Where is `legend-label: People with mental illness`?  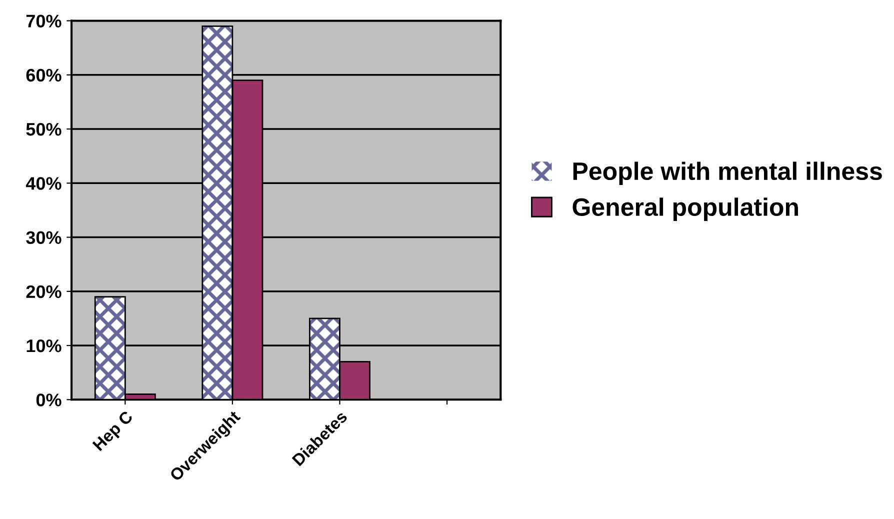
legend-label: People with mental illness is located at coordinates (727, 173).